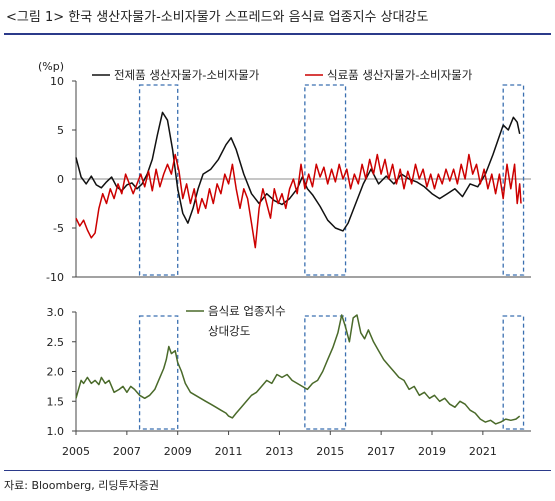 The height and width of the screenshot is (501, 555). Describe the element at coordinates (56, 372) in the screenshot. I see `y-tick-label: 2.0` at that location.